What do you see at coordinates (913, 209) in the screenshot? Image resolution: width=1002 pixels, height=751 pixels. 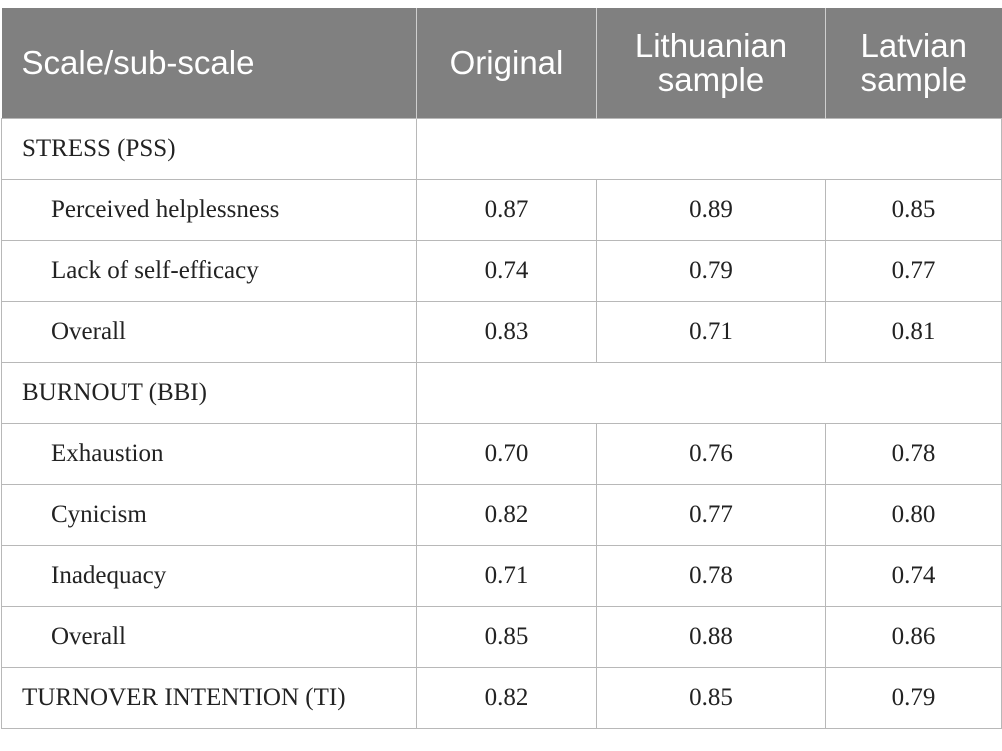 I see `value-latvian: 0.85` at bounding box center [913, 209].